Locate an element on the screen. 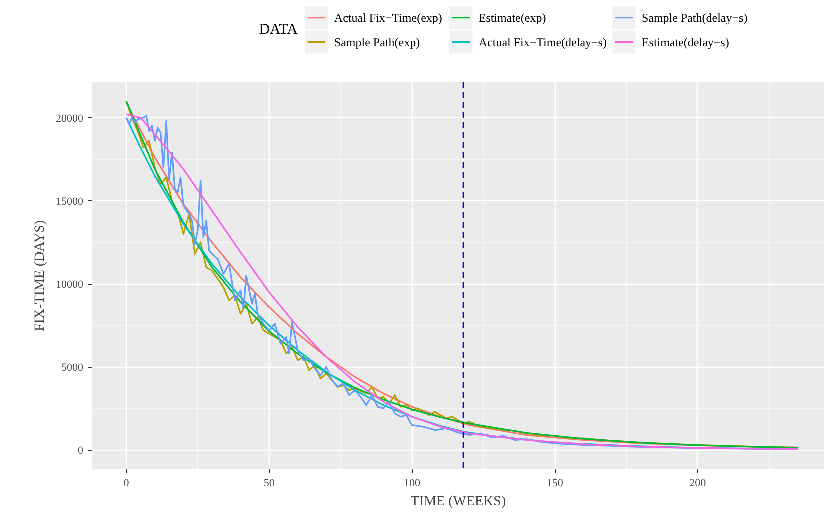 The width and height of the screenshot is (826, 519). legend-label: Sample Path(delay−s) is located at coordinates (695, 17).